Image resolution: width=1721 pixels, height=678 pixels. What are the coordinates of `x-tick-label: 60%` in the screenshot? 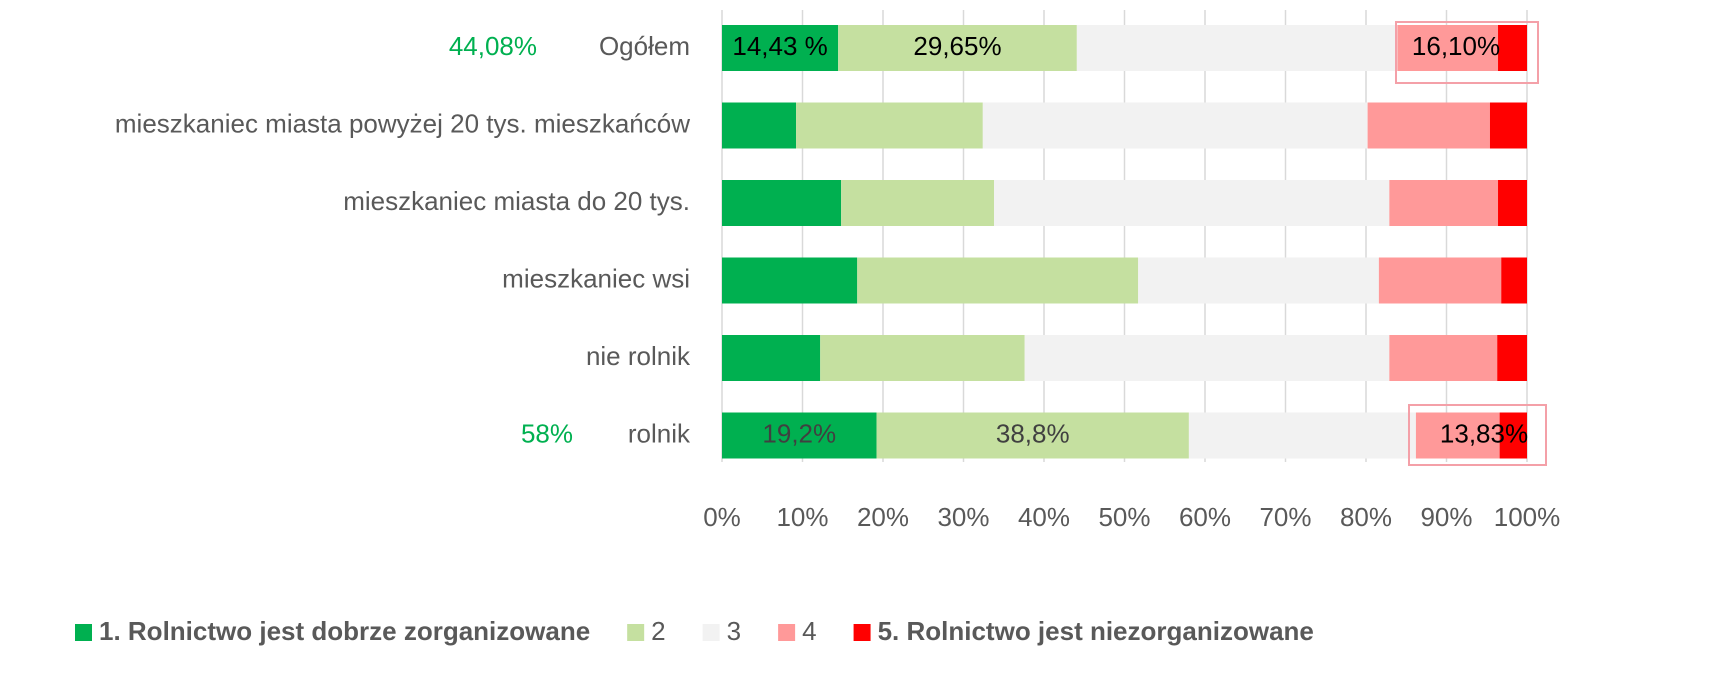 It's located at (1205, 517).